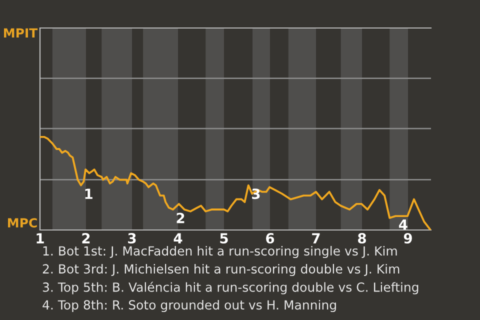 This screenshot has height=320, width=480. I want to click on x-tick-label: 5, so click(224, 238).